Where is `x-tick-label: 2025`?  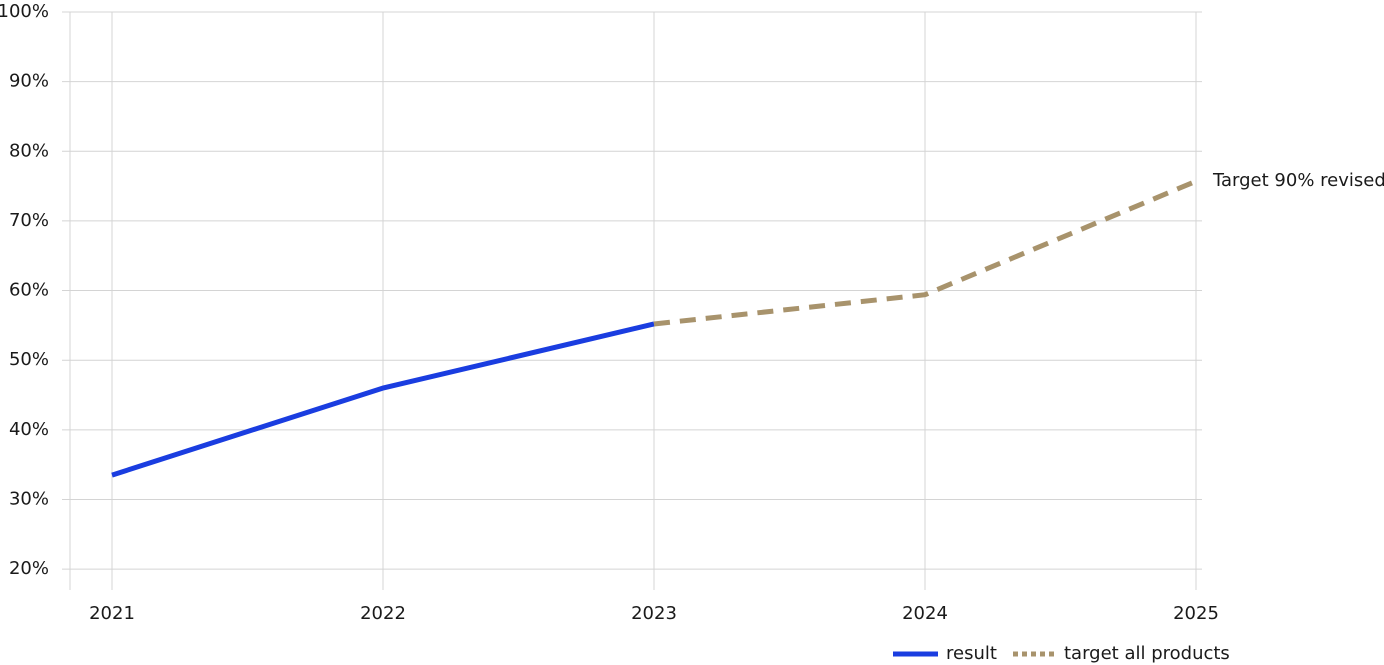 x-tick-label: 2025 is located at coordinates (1196, 613).